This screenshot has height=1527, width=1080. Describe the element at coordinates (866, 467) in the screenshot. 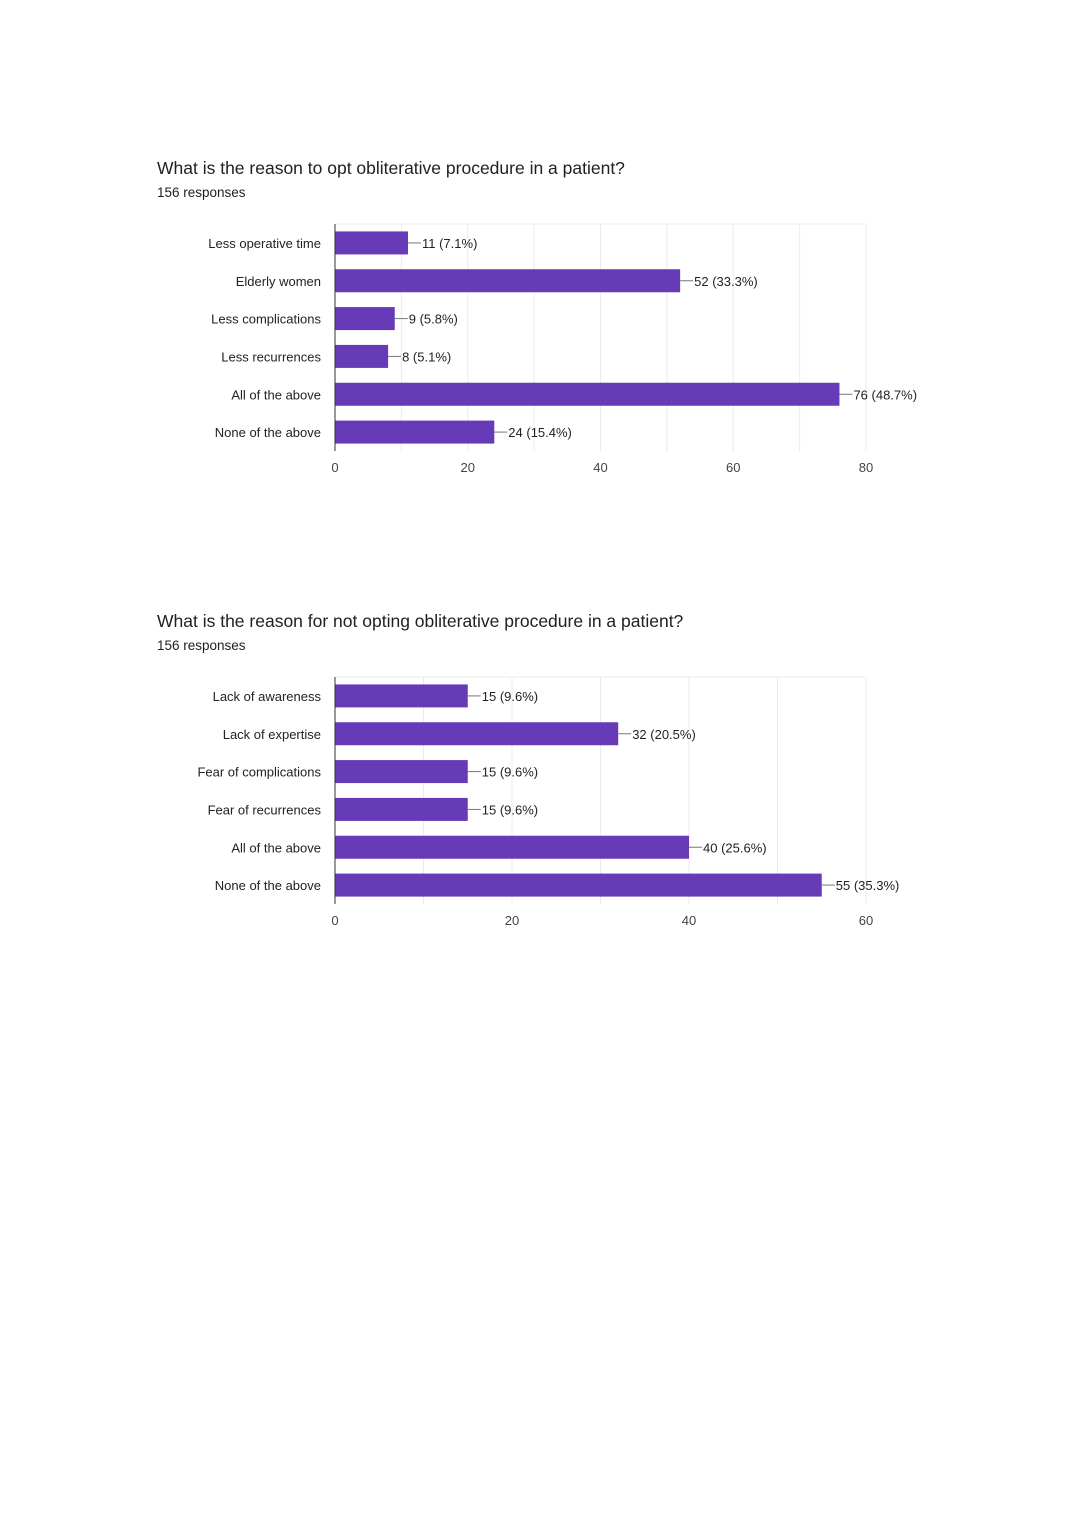

I see `x-tick-label: 80` at that location.